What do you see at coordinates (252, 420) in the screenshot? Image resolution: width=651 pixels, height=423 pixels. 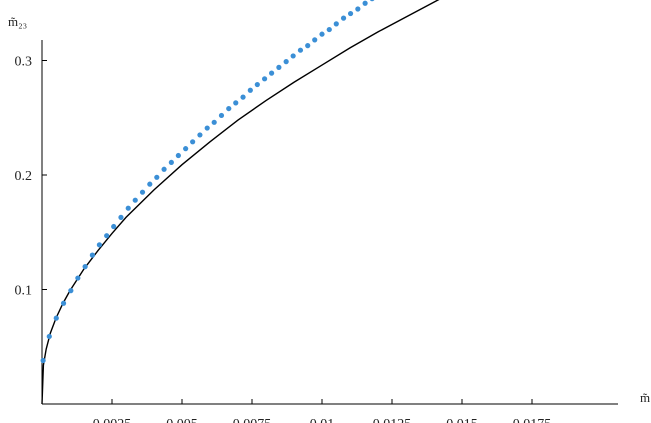 I see `x-tick-label: 0.0075` at bounding box center [252, 420].